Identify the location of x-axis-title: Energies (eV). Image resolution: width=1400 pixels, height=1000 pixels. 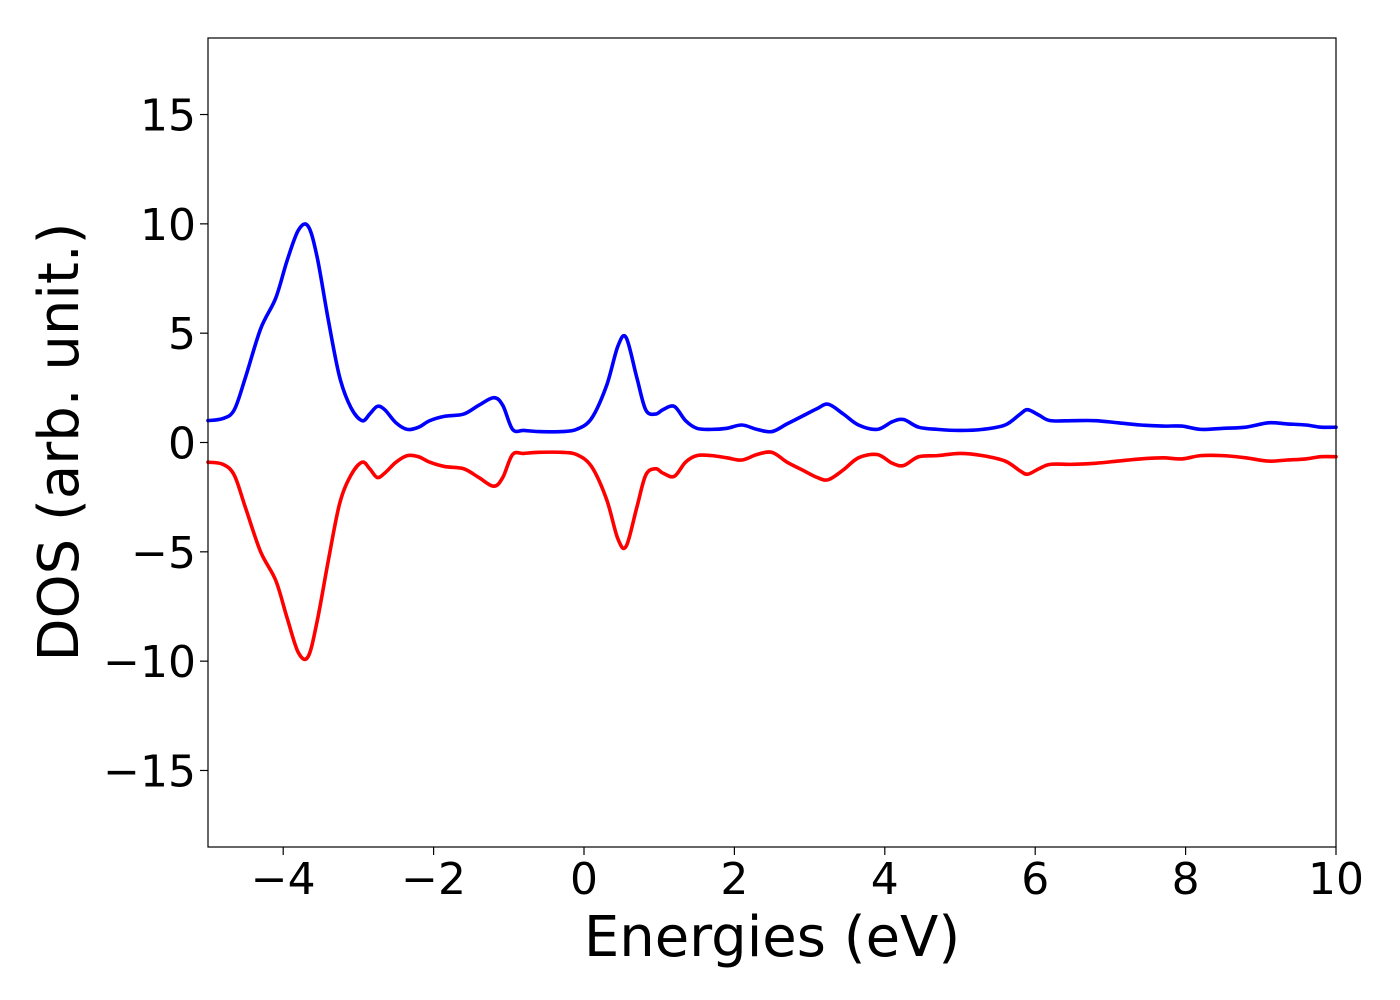
(772, 937).